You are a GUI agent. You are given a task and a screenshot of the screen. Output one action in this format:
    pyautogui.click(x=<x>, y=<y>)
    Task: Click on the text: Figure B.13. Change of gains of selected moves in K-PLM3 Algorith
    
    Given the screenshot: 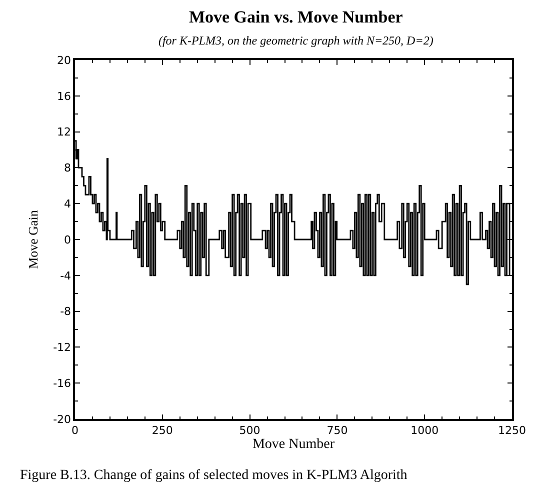 What is the action you would take?
    pyautogui.click(x=214, y=475)
    